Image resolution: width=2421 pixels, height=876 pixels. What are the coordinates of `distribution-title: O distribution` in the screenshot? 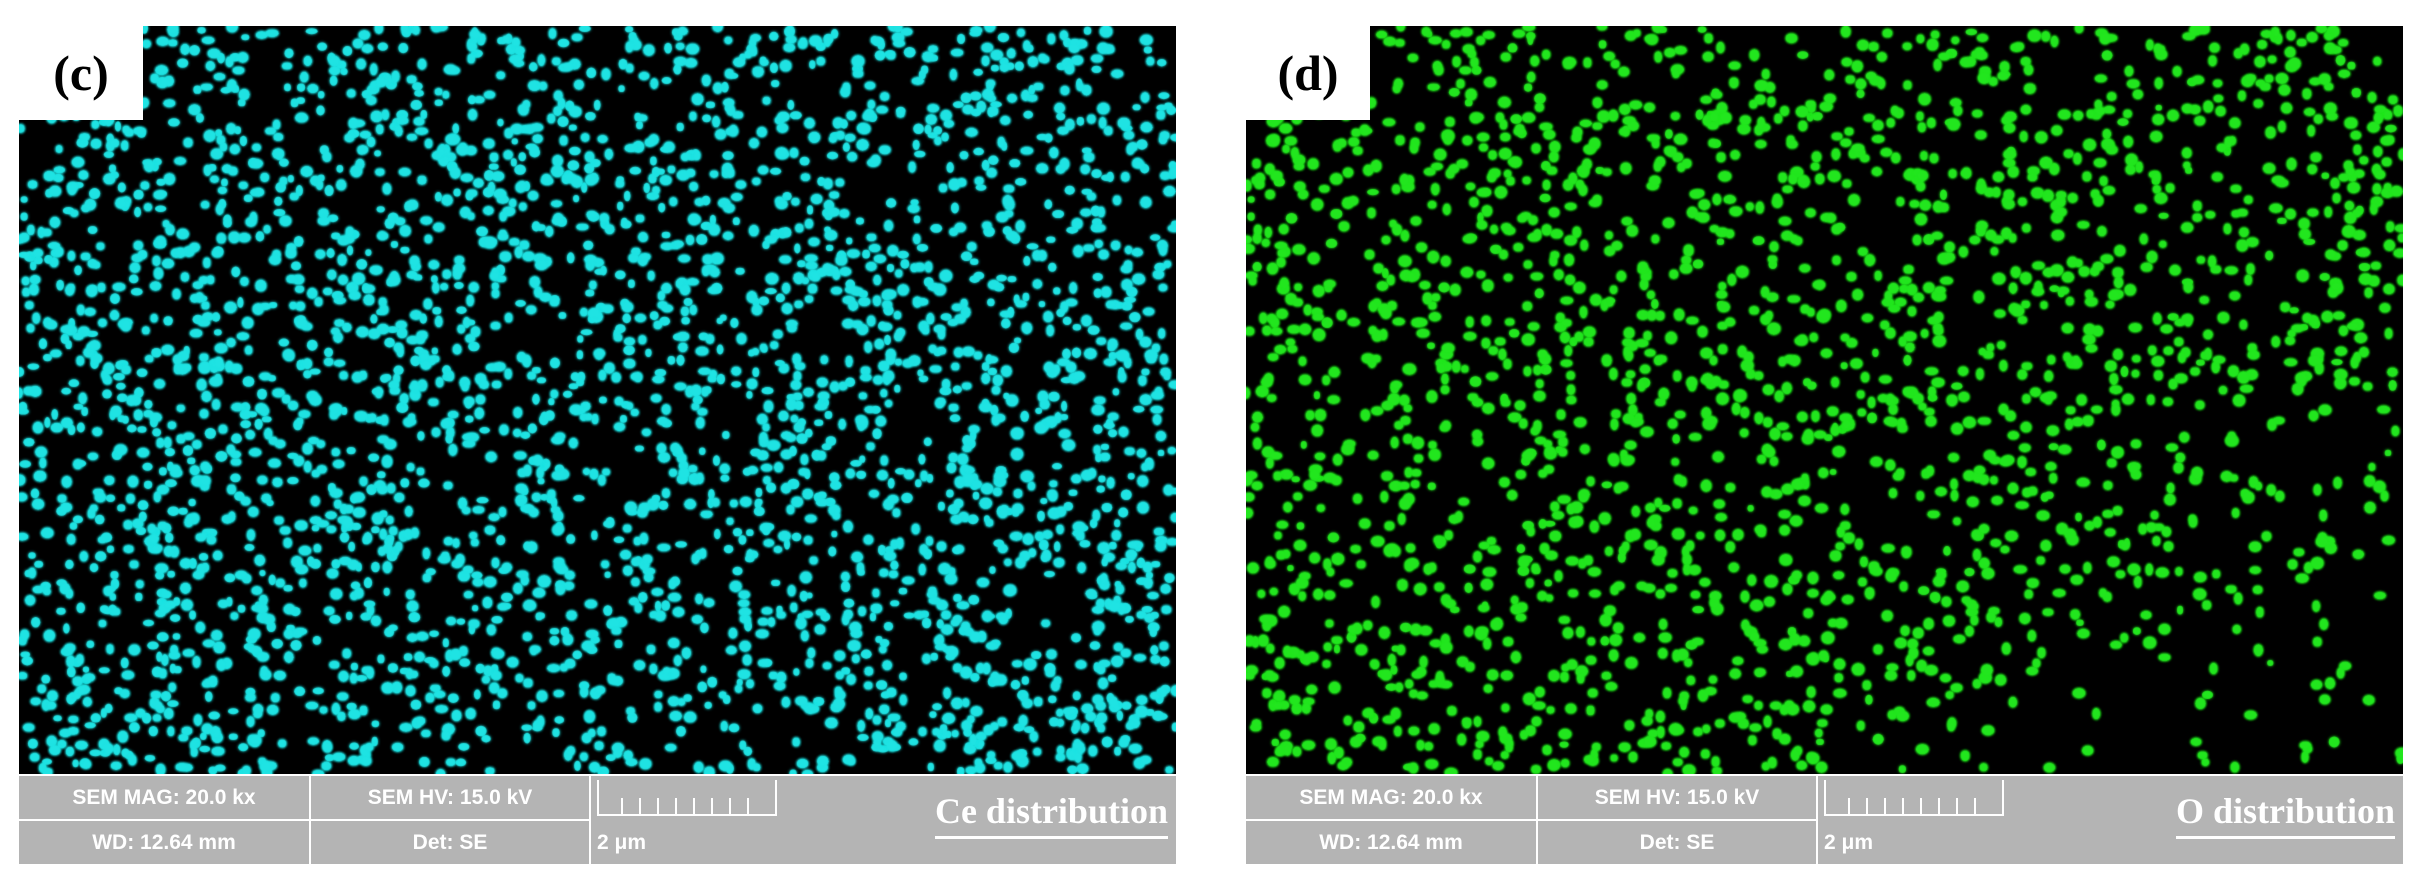 It's located at (2285, 812).